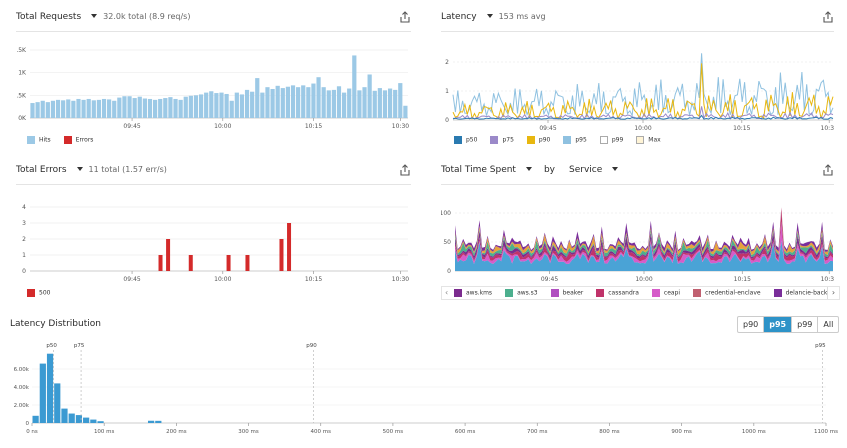 The width and height of the screenshot is (847, 448). Describe the element at coordinates (644, 242) in the screenshot. I see `service-area` at that location.